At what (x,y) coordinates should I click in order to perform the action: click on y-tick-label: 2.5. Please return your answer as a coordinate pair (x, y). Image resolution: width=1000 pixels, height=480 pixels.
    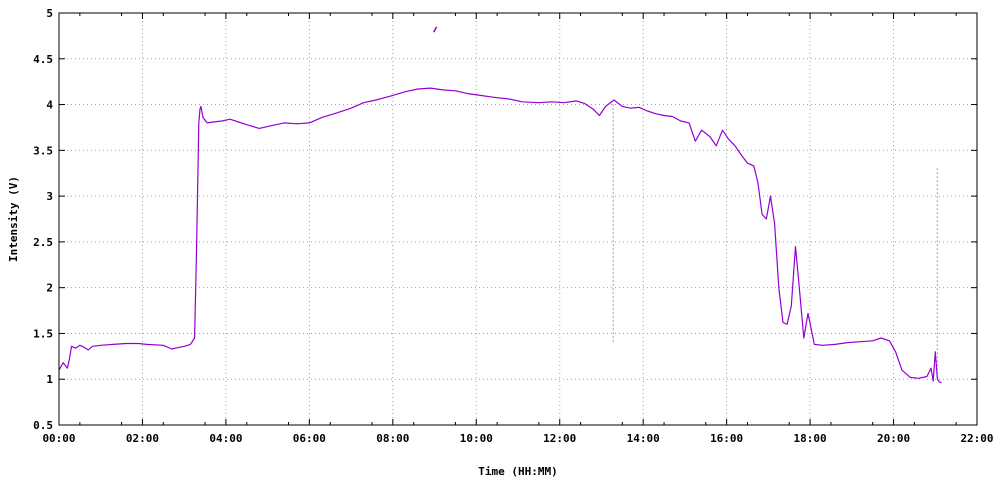
    Looking at the image, I should click on (43, 242).